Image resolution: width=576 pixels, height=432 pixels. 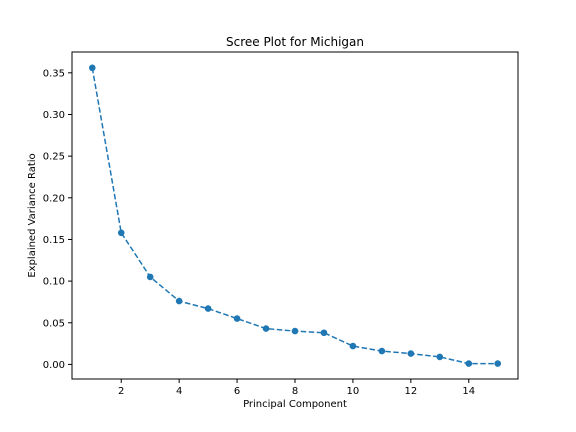 What do you see at coordinates (54, 282) in the screenshot?
I see `y-tick-label: 0.10` at bounding box center [54, 282].